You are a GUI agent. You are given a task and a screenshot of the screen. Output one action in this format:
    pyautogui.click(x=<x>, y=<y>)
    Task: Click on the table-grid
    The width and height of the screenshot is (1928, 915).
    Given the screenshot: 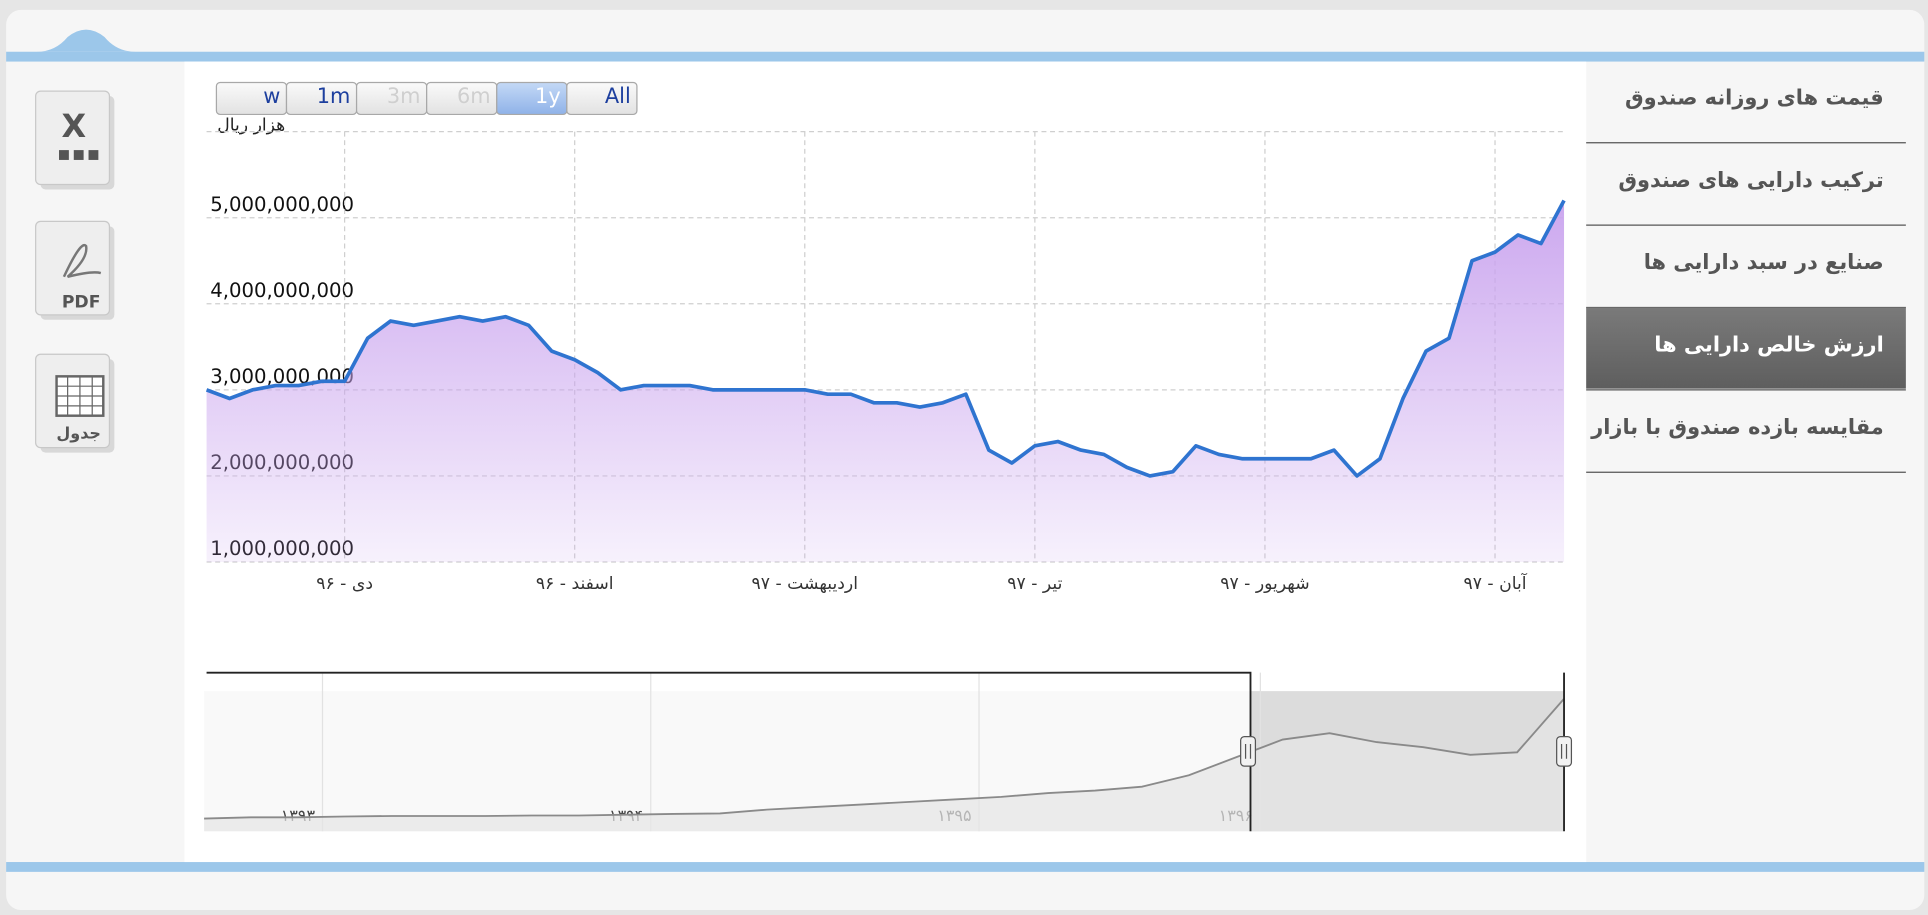 What is the action you would take?
    pyautogui.click(x=80, y=396)
    